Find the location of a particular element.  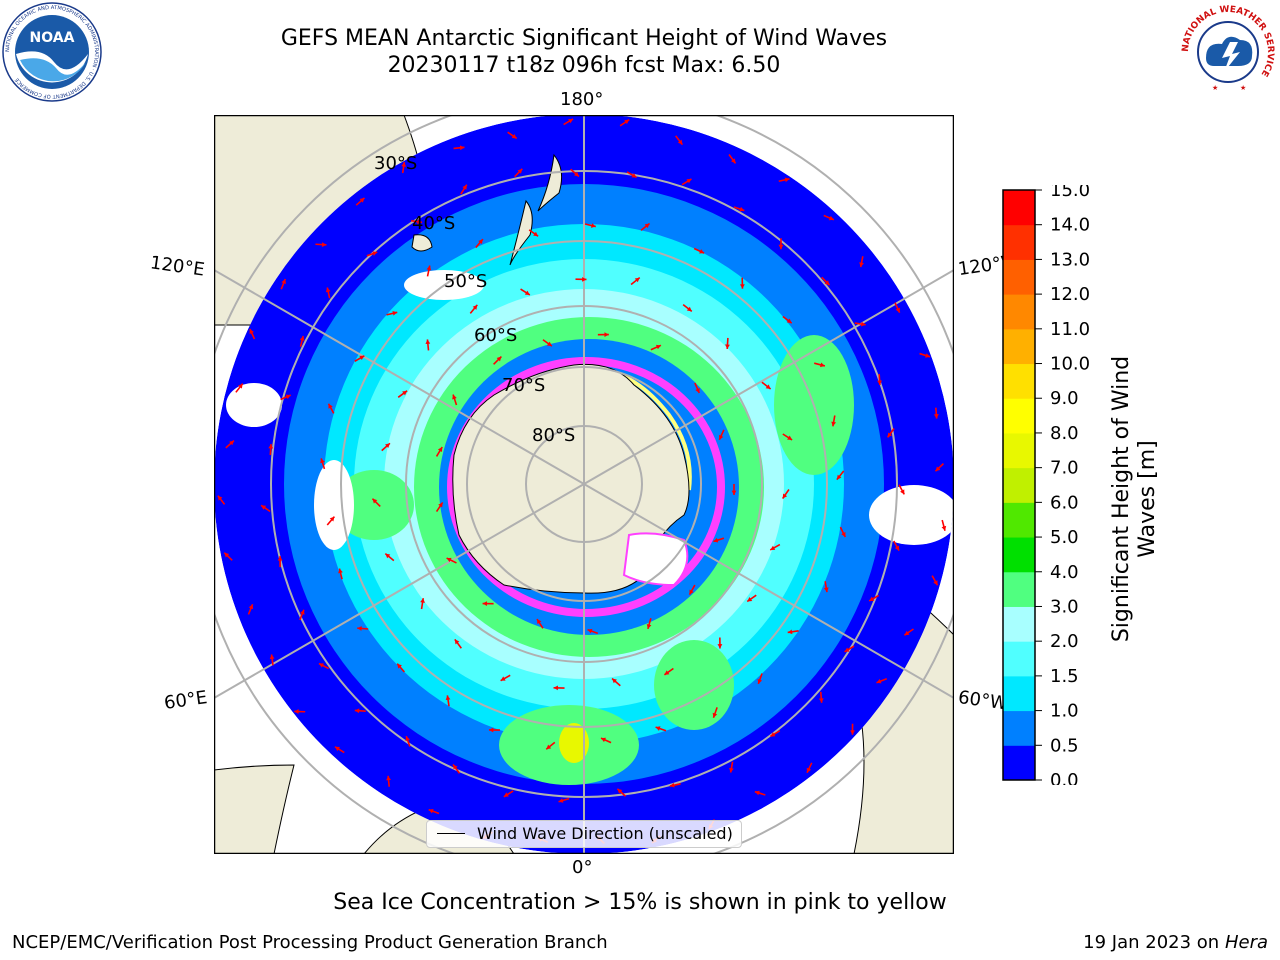

colorbar-tick-label: 10.0 is located at coordinates (1070, 364).